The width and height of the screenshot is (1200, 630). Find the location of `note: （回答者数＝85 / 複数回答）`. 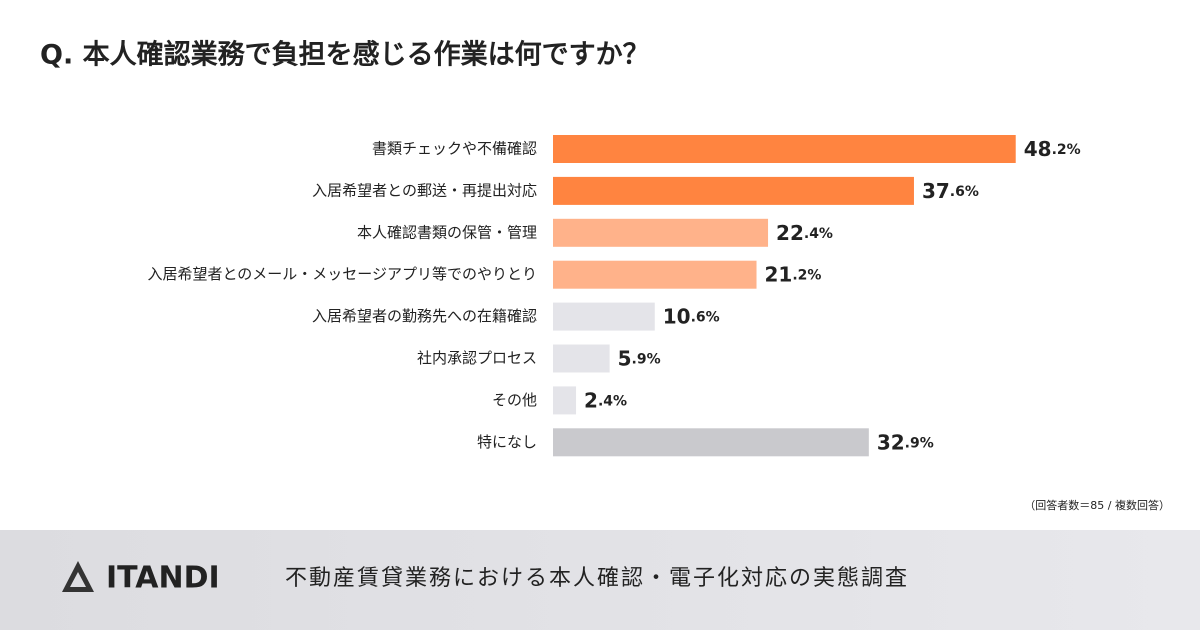

note: （回答者数＝85 / 複数回答） is located at coordinates (1097, 505).